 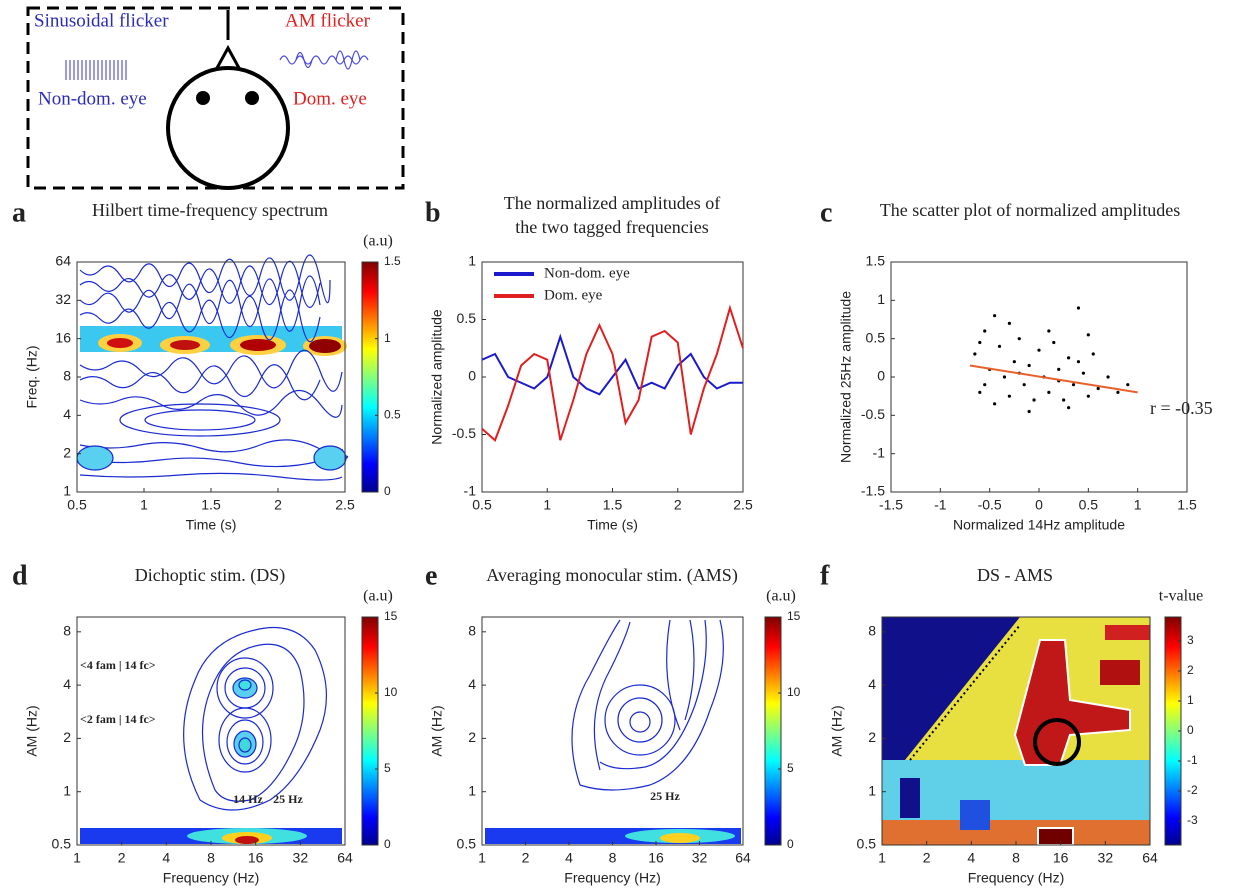 What do you see at coordinates (743, 858) in the screenshot?
I see `x-tick-label: 64` at bounding box center [743, 858].